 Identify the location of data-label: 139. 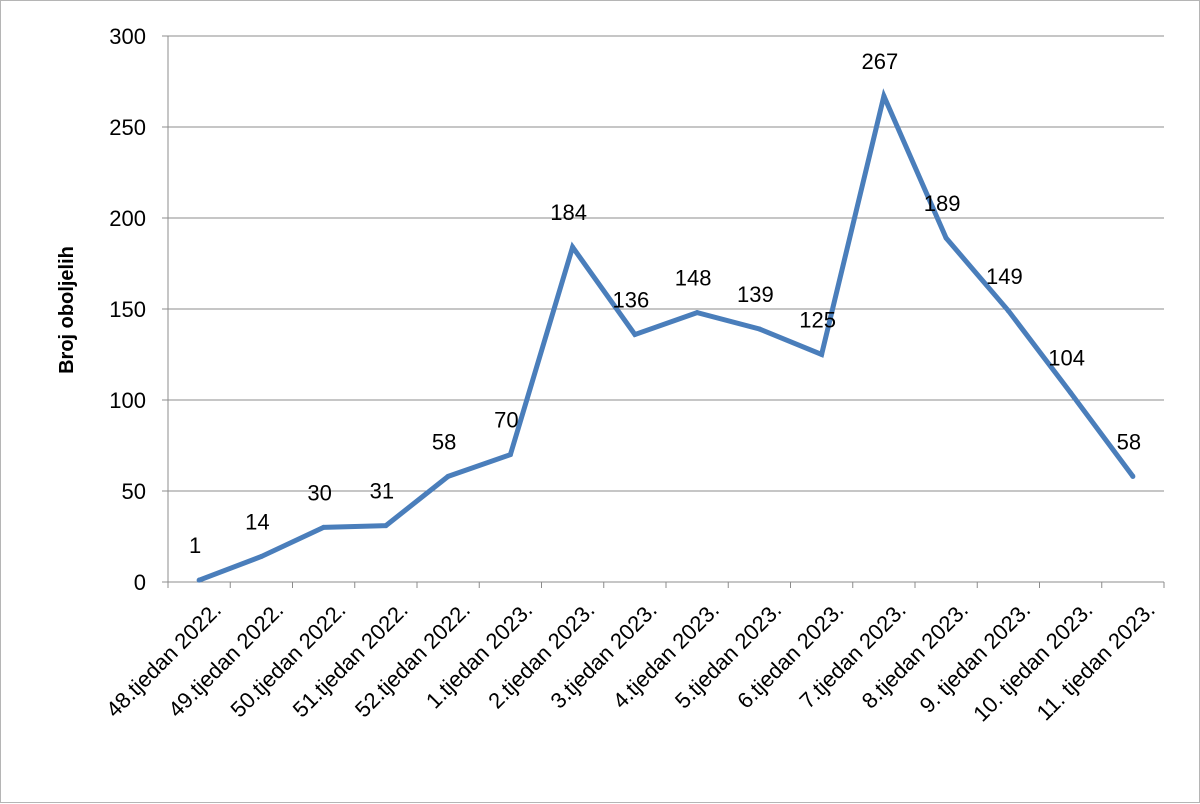
(755, 294).